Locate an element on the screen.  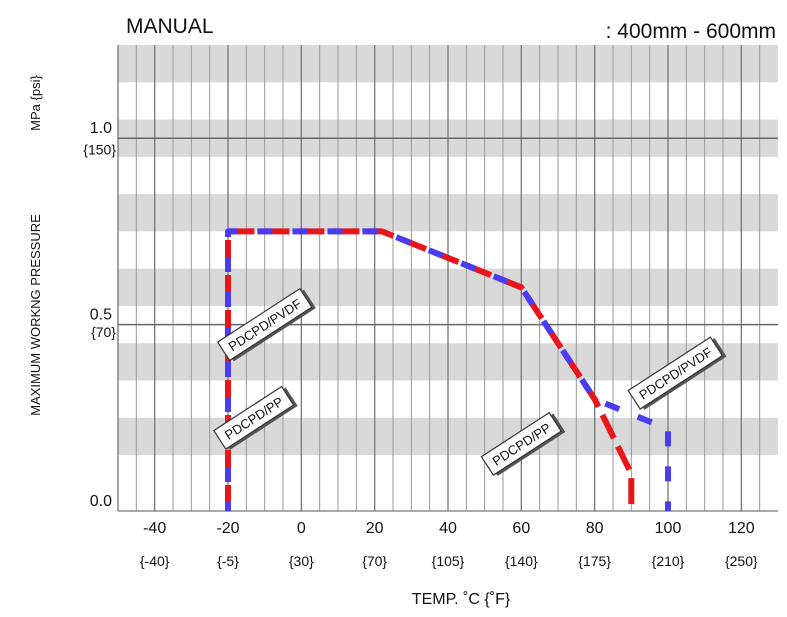
x-tick-label: -20 is located at coordinates (227, 528).